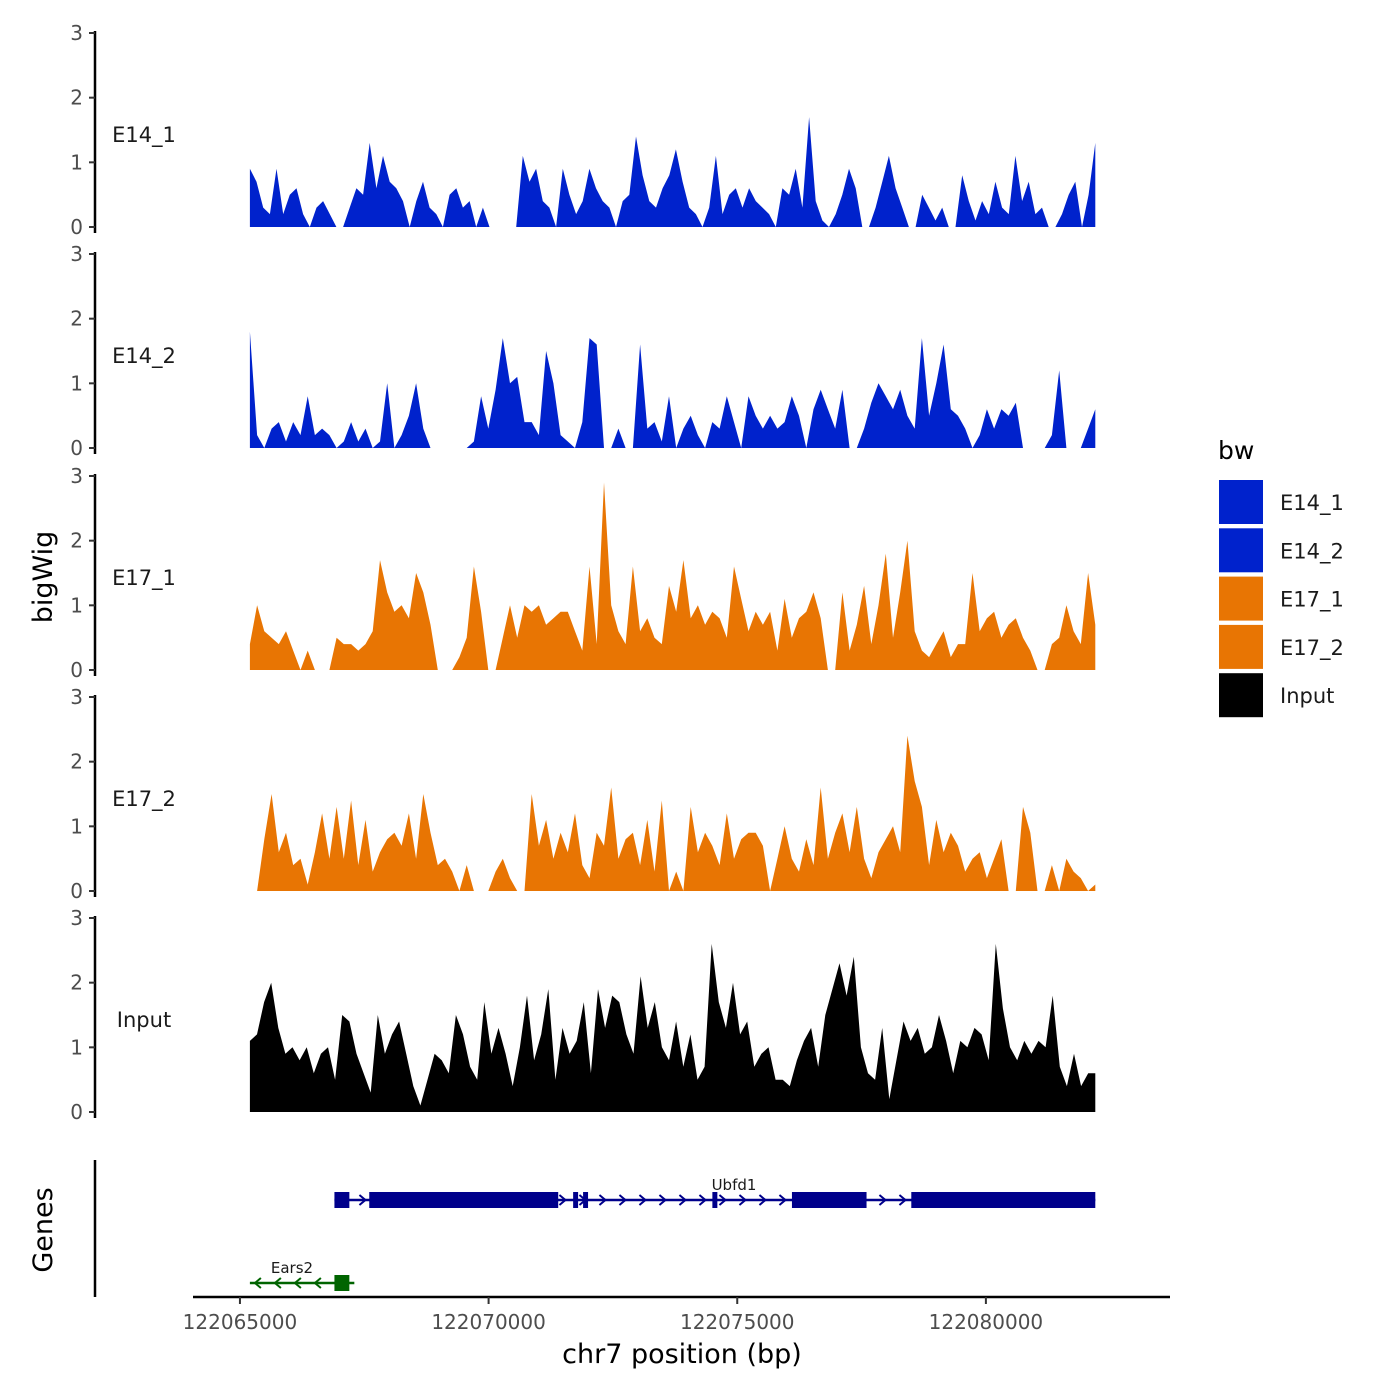  I want to click on legend-key-input, so click(1241, 695).